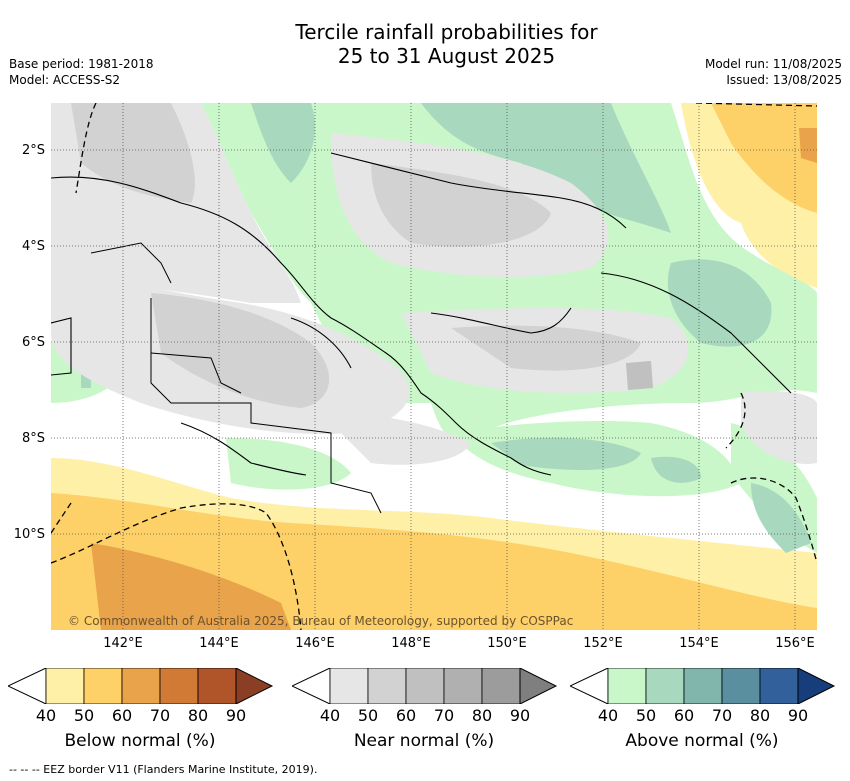  Describe the element at coordinates (33, 246) in the screenshot. I see `lat-label-4s: 4°S` at that location.